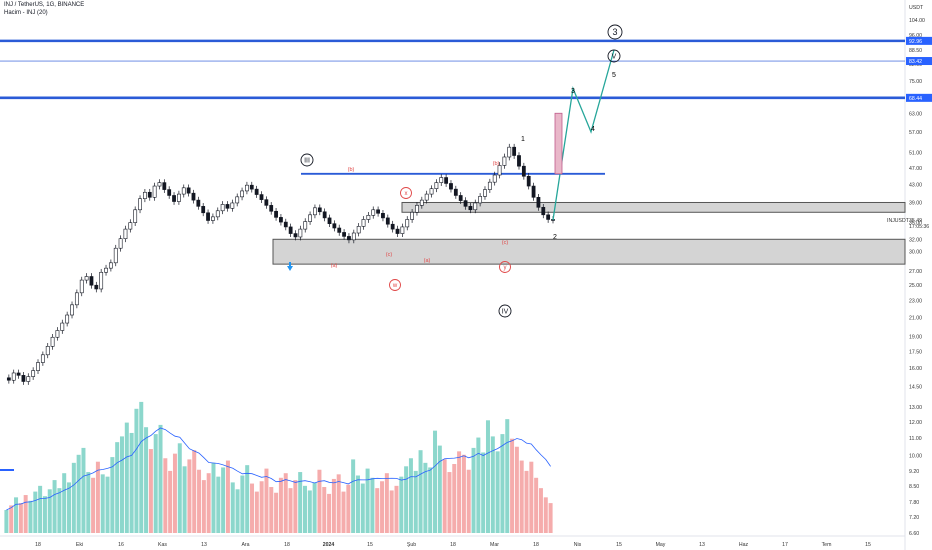 This screenshot has height=550, width=932. I want to click on wave-iv-label: IV, so click(505, 311).